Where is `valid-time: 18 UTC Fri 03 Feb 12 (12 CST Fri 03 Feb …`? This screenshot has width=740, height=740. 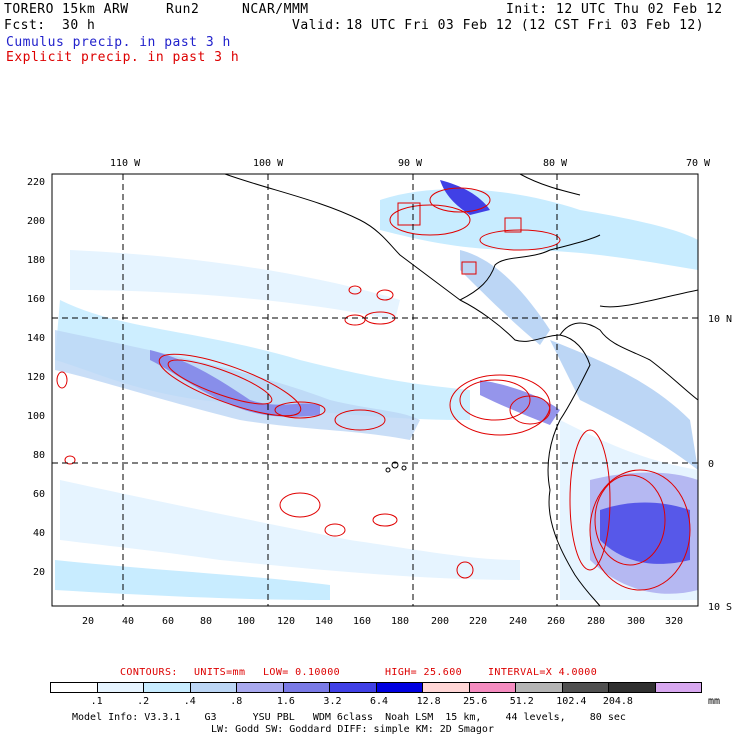
valid-time: 18 UTC Fri 03 Feb 12 (12 CST Fri 03 Feb … is located at coordinates (525, 25).